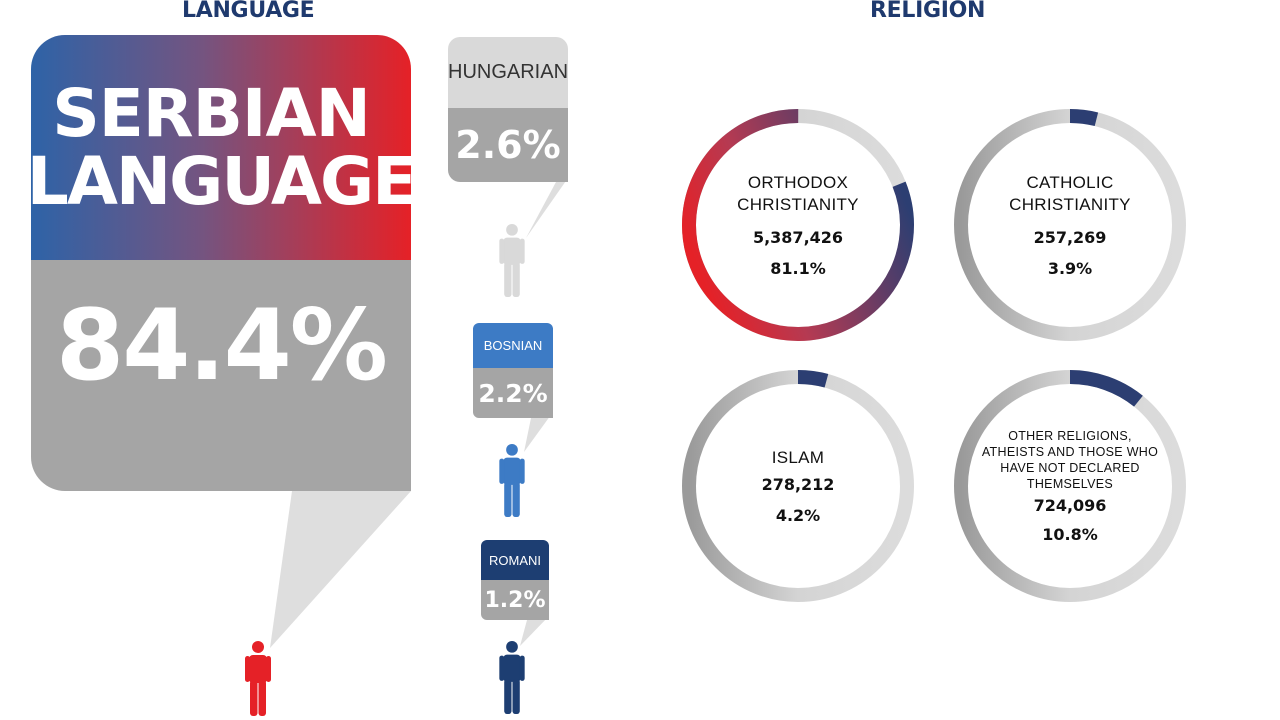 The image size is (1280, 720). I want to click on hungarian-card: HUNGARIAN 2.6%, so click(508, 109).